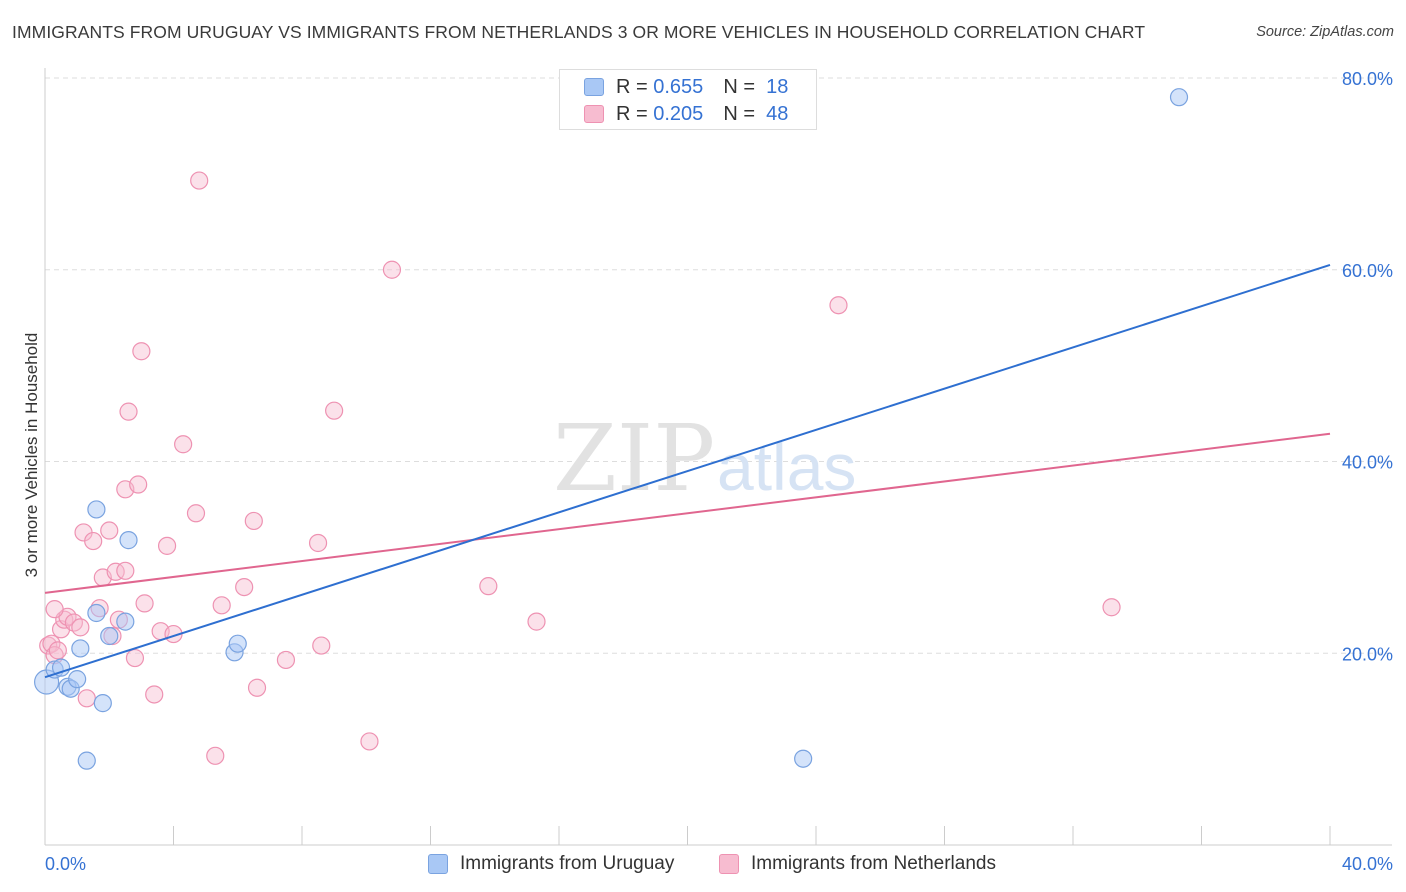 The image size is (1406, 892). I want to click on legend-row-uruguay: R = 0.655 N = 18, so click(686, 87).